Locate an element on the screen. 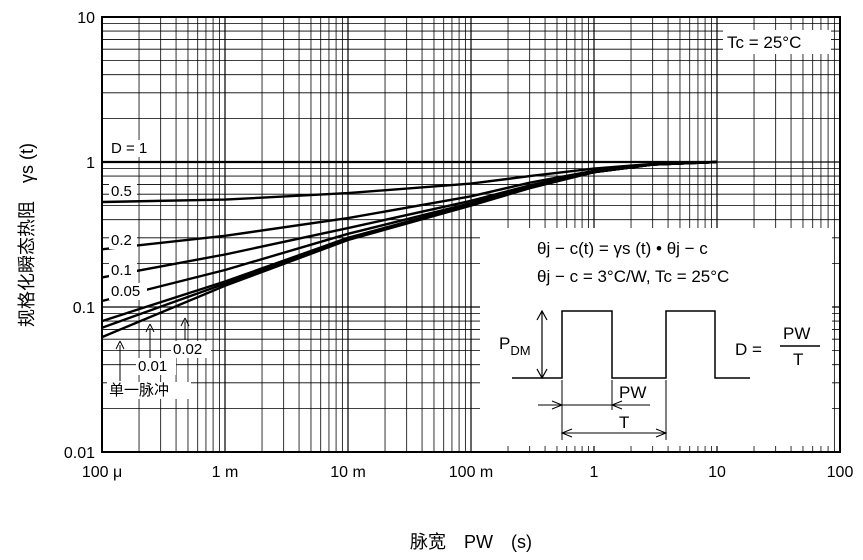  label-bg-single is located at coordinates (149, 390).